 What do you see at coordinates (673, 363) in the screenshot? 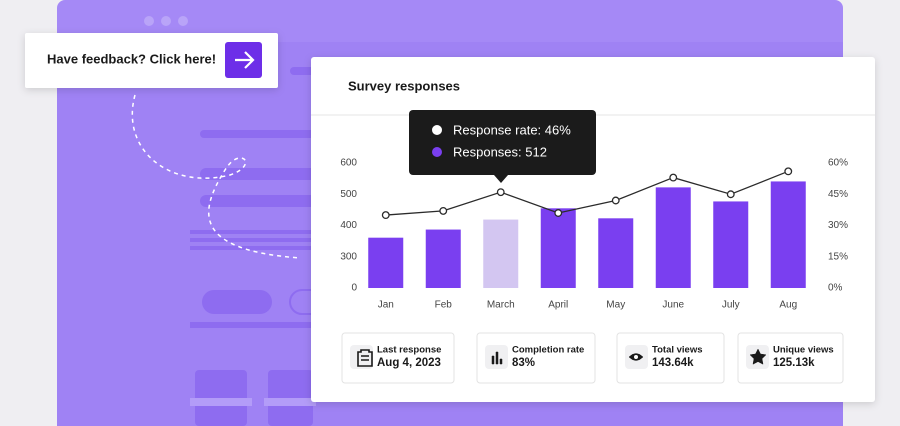
I see `stat-value: 143.64k` at bounding box center [673, 363].